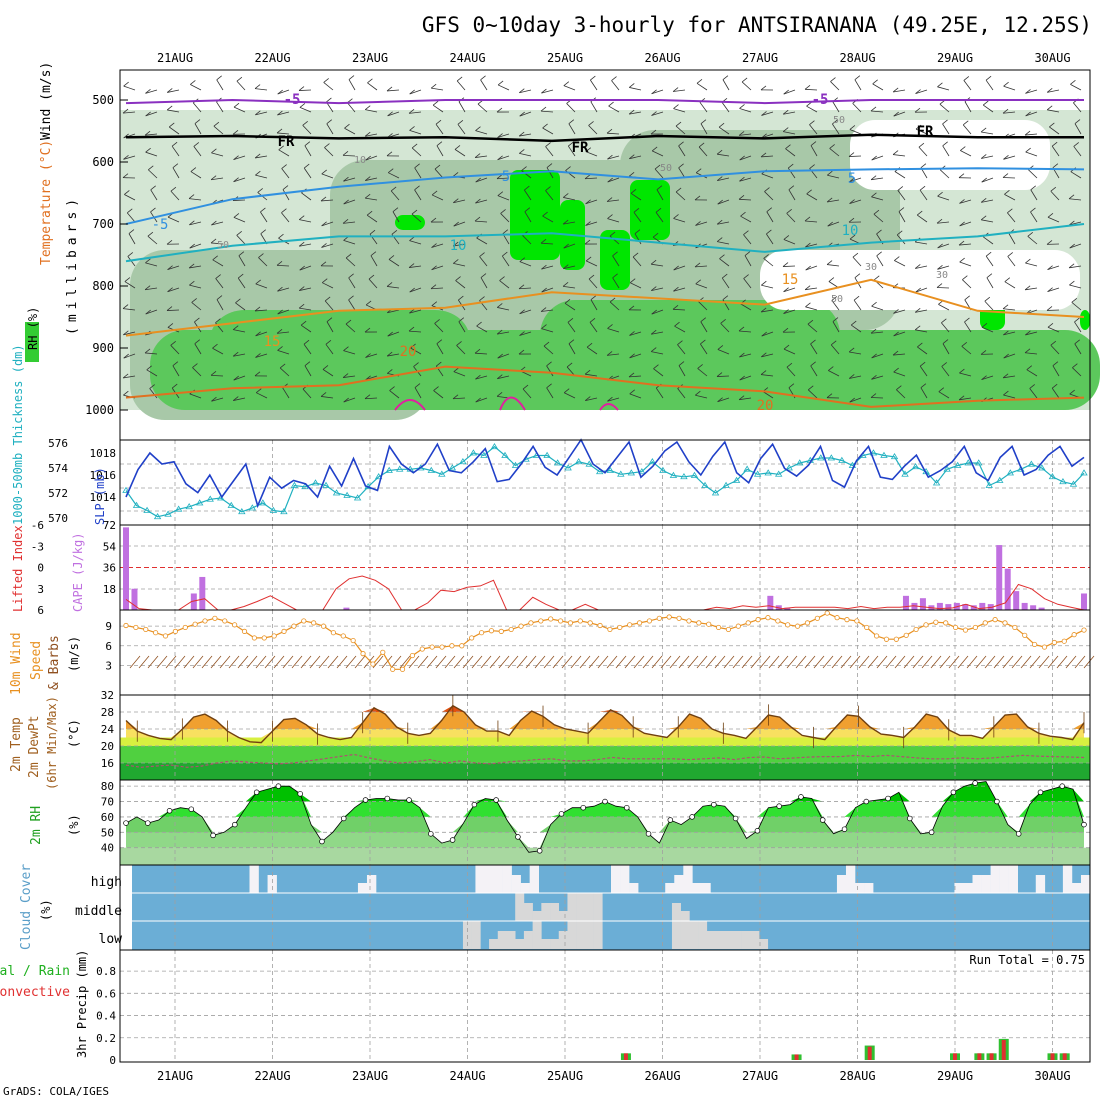 The image size is (1100, 1100). Describe the element at coordinates (103, 286) in the screenshot. I see `pressure-label: 800` at that location.